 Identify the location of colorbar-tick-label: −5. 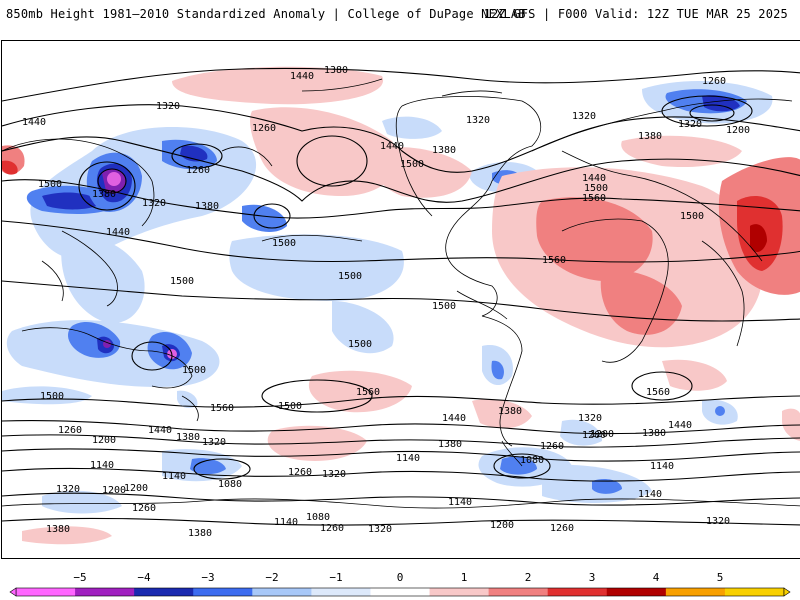
(79, 577).